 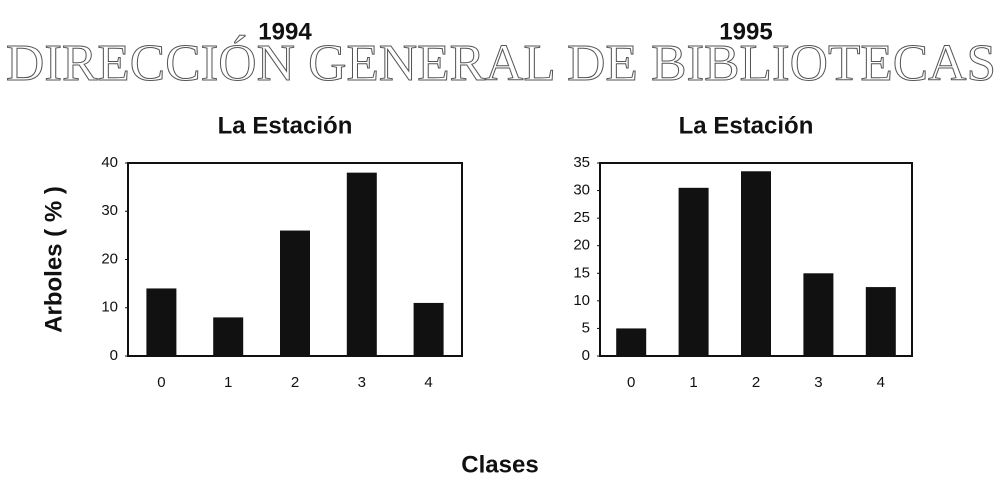 I want to click on chart-title: 1994, so click(x=285, y=31).